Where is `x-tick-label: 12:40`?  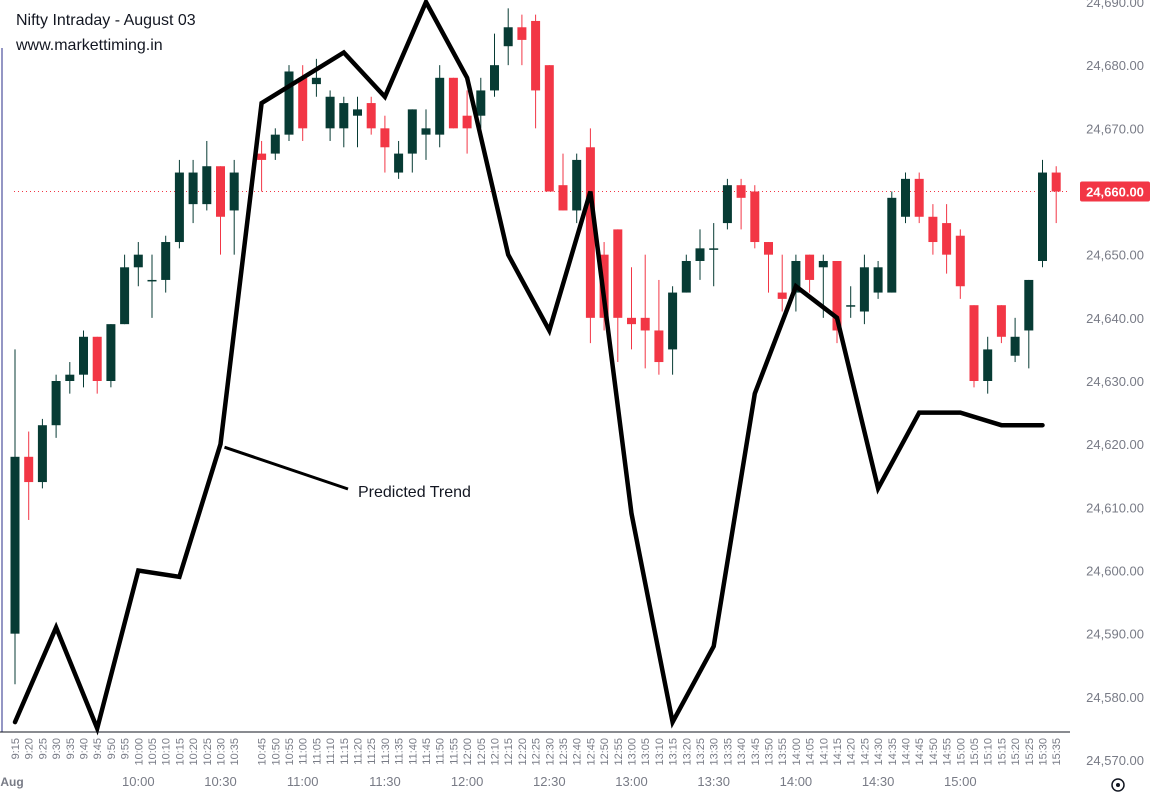 x-tick-label: 12:40 is located at coordinates (578, 752).